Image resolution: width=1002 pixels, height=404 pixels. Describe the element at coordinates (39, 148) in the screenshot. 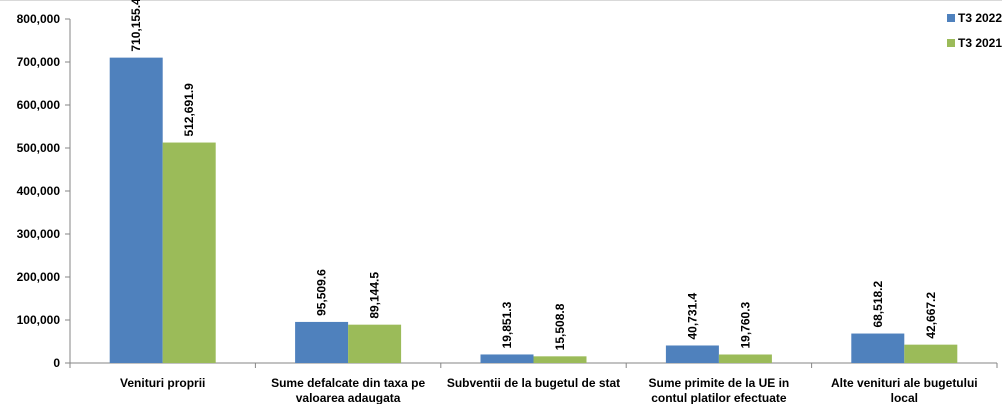

I see `y-tick-label: 500,000` at that location.